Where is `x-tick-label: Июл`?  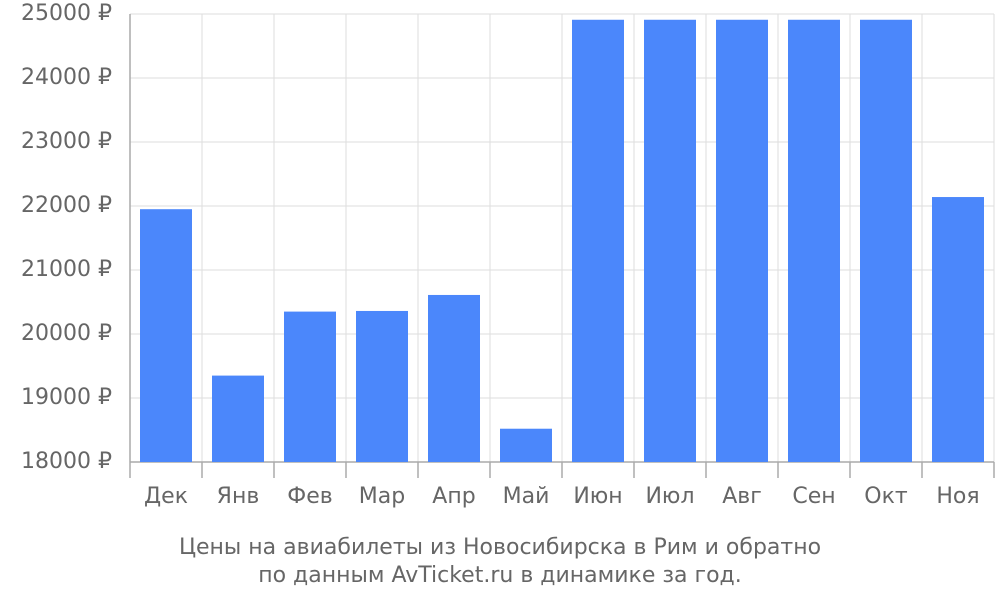
x-tick-label: Июл is located at coordinates (669, 496).